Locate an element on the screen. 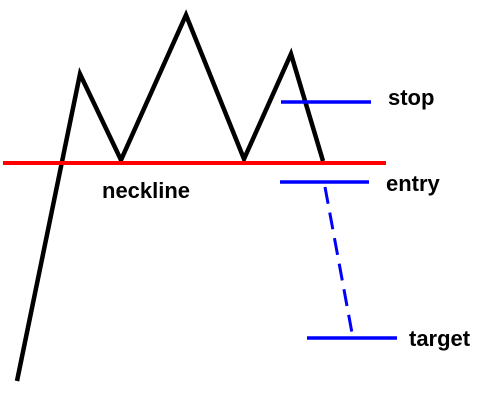 Image resolution: width=500 pixels, height=418 pixels. stop-label: stop is located at coordinates (411, 97).